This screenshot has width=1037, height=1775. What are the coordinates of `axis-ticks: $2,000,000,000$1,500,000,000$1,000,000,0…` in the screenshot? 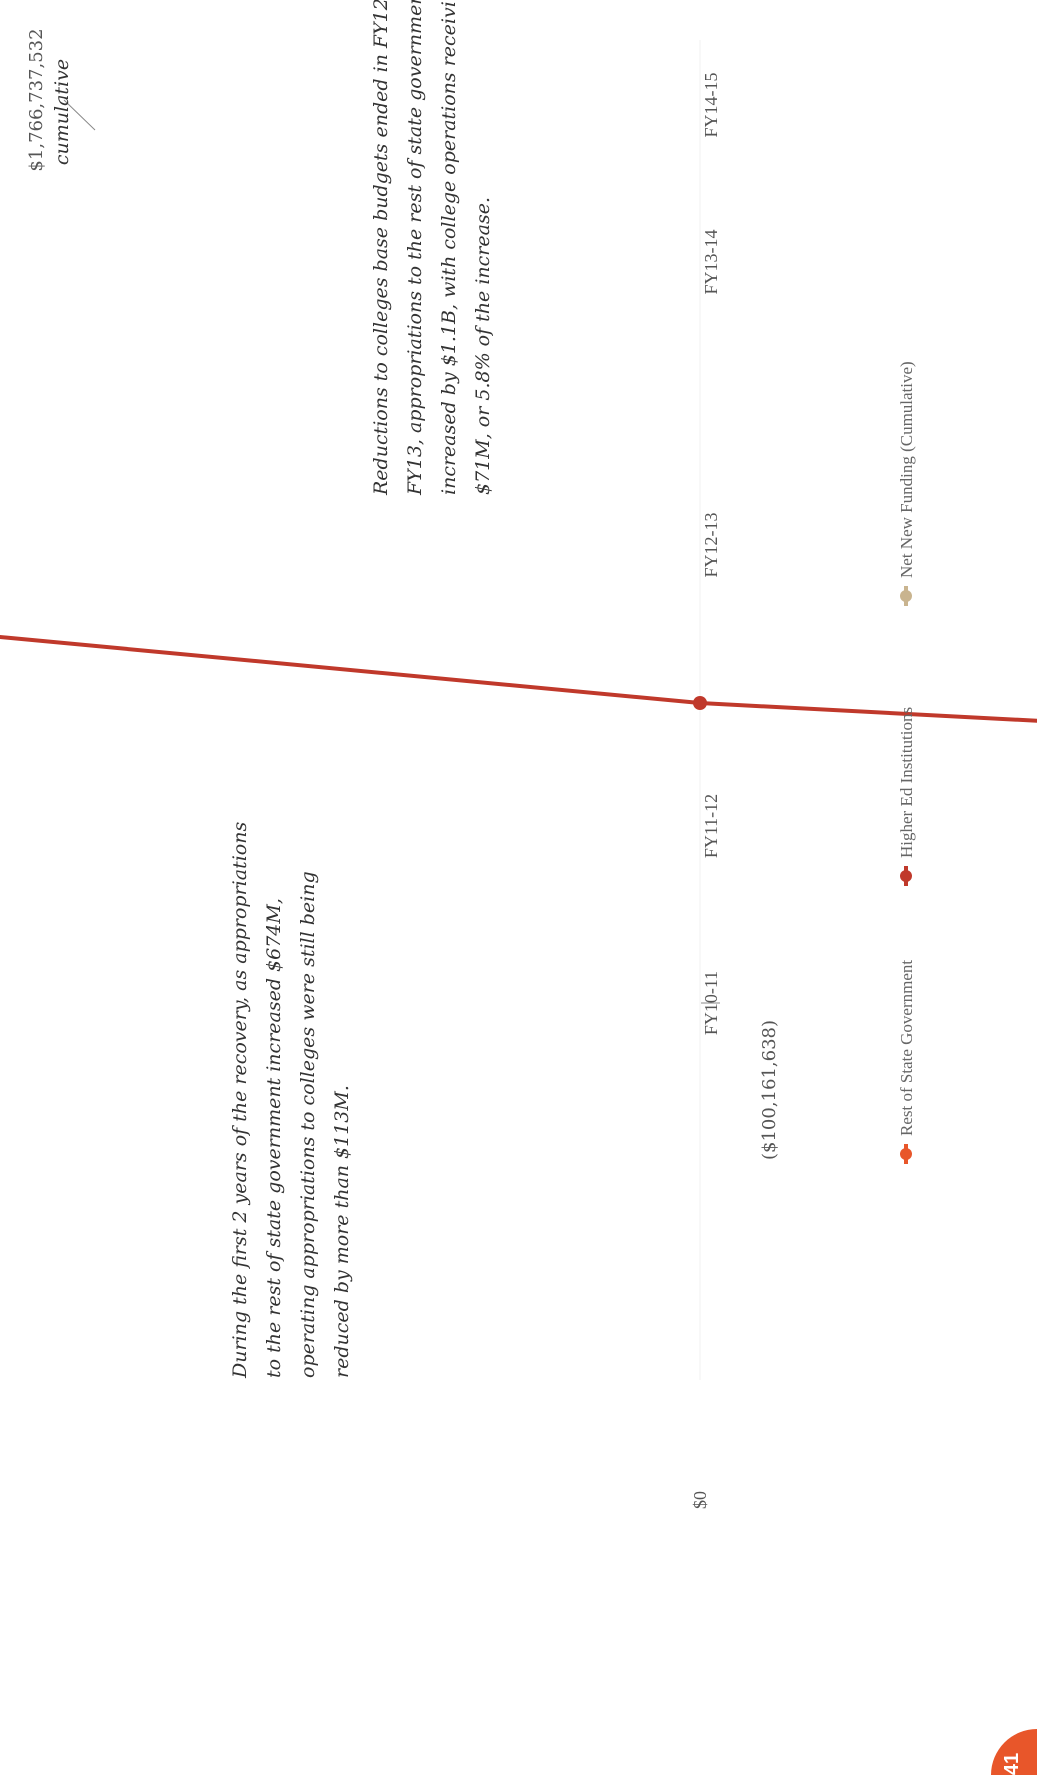 It's located at (700, 1500).